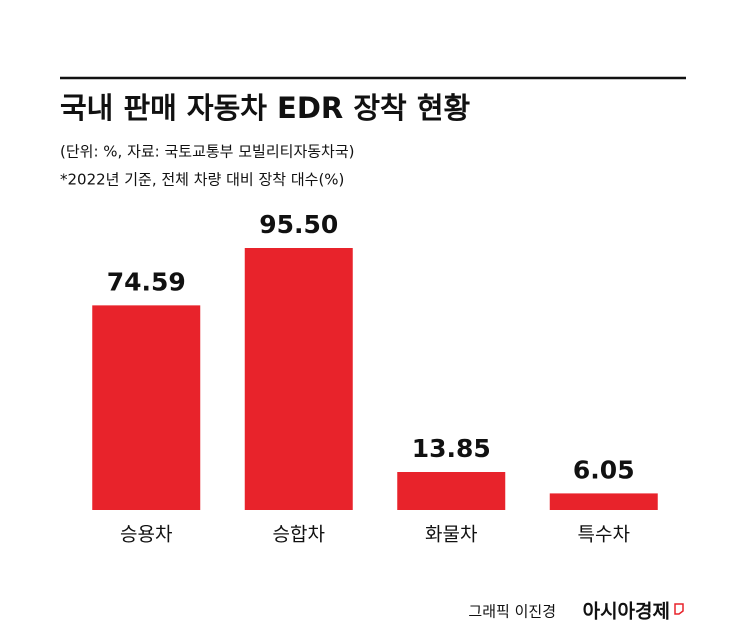  I want to click on source: 아시아경제, so click(626, 612).